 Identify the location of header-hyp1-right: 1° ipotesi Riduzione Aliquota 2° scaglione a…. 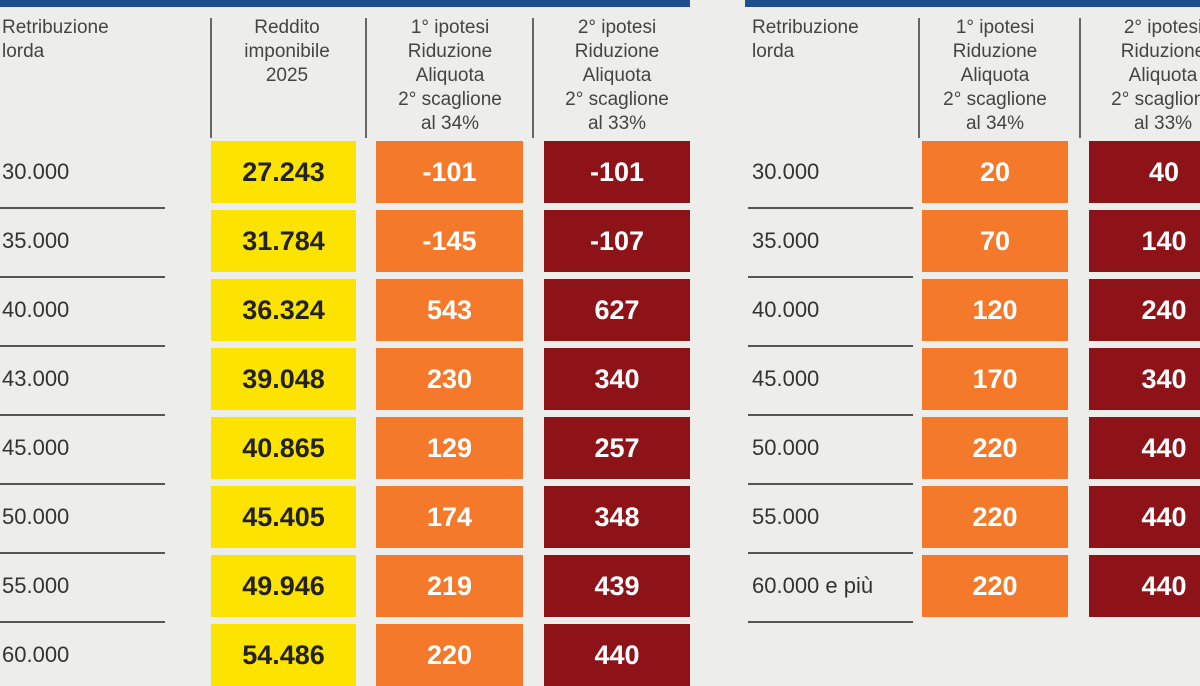
(995, 75).